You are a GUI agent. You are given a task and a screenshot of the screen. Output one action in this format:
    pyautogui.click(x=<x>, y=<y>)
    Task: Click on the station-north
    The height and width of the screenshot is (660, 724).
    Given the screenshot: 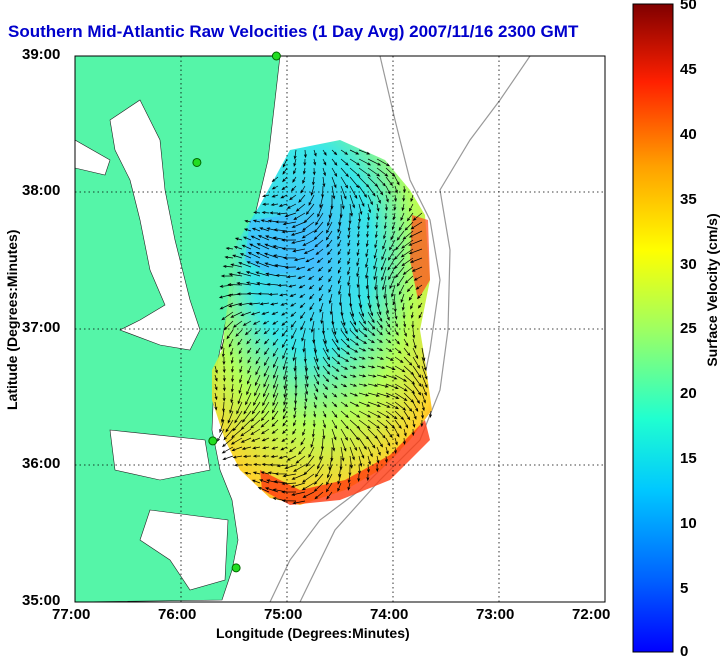 What is the action you would take?
    pyautogui.click(x=276, y=56)
    